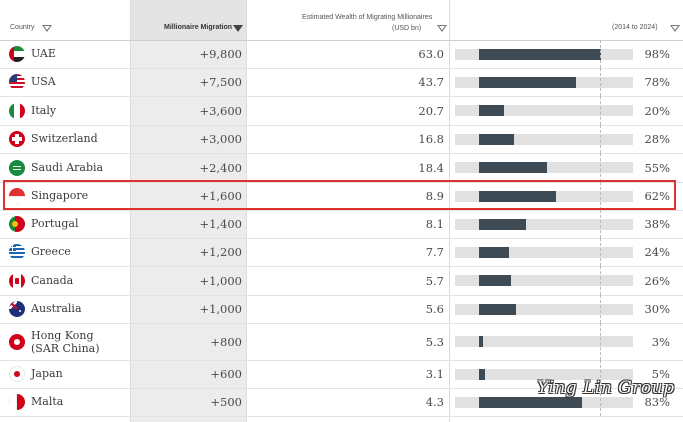  What do you see at coordinates (434, 309) in the screenshot?
I see `wealth-value: 5.6` at bounding box center [434, 309].